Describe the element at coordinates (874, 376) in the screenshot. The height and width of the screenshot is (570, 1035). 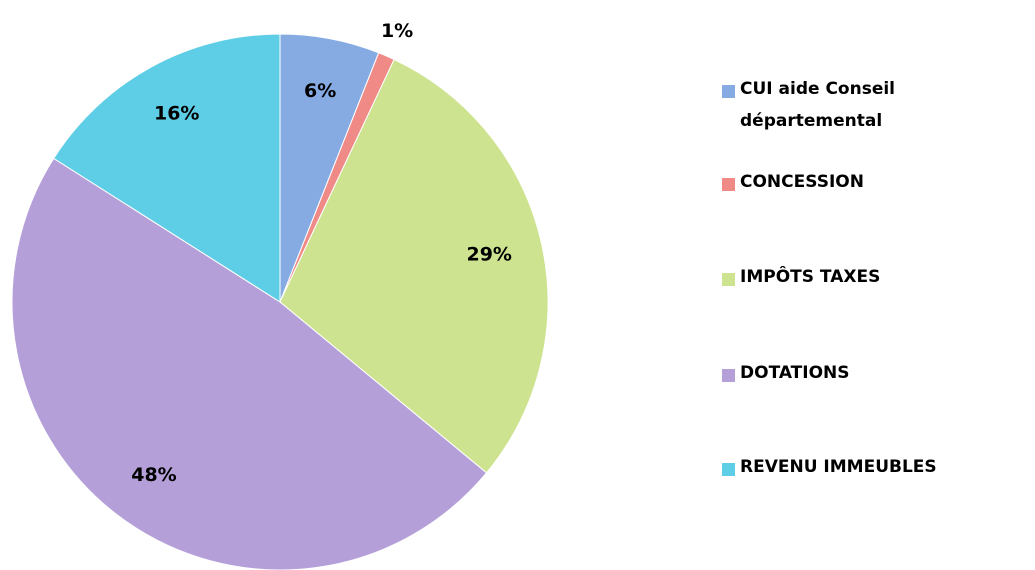
I see `legend-item: DOTATIONS` at that location.